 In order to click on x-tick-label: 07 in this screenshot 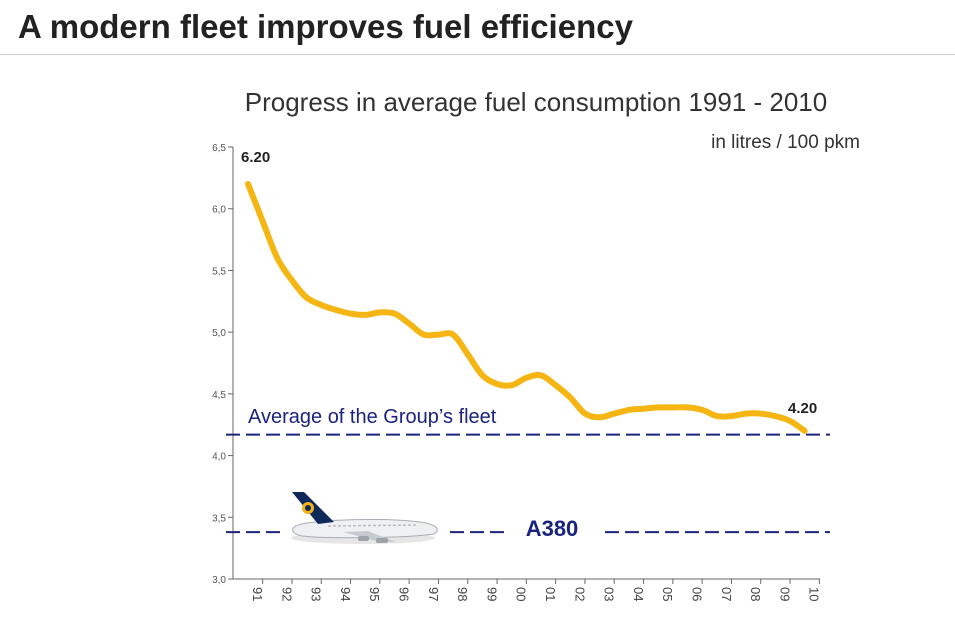, I will do `click(726, 594)`.